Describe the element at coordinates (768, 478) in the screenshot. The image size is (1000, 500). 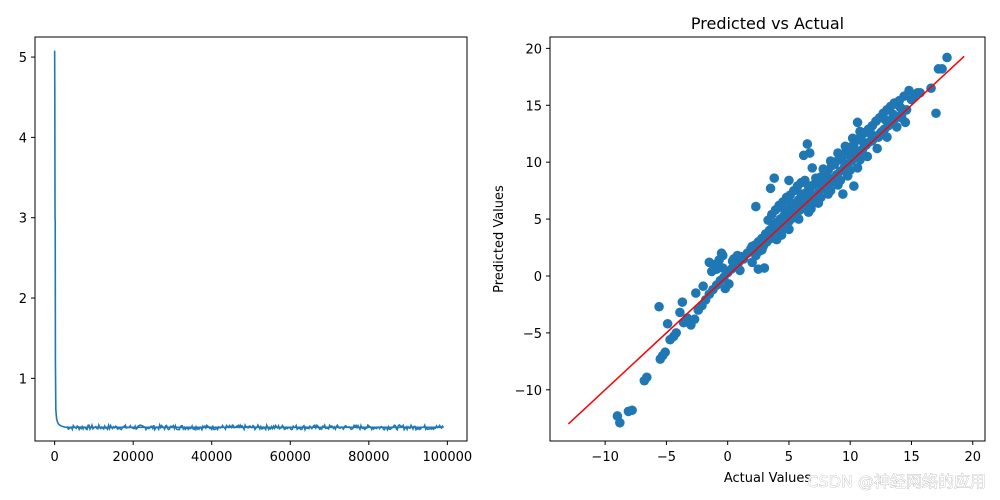
I see `x-axis-title: Actual Values` at that location.